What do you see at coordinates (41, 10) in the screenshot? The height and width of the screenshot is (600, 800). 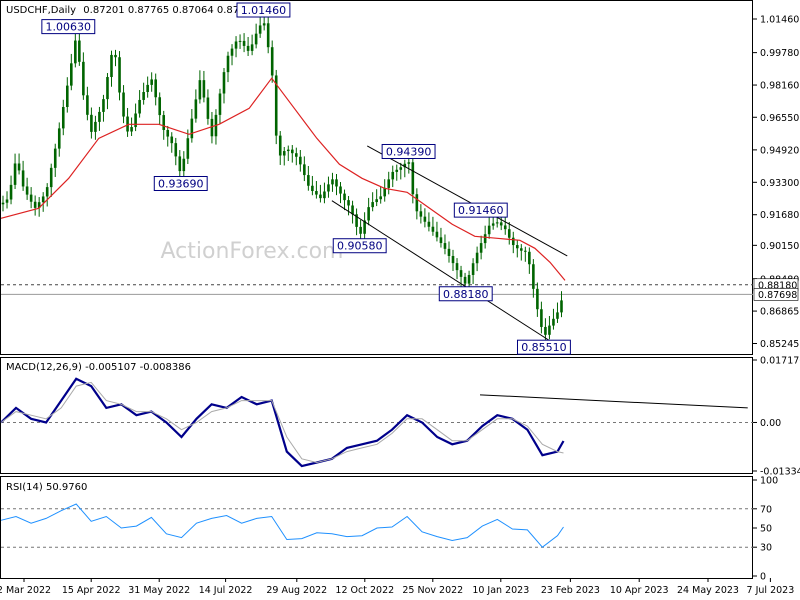 I see `symbol-label: USDCHF,Daily` at bounding box center [41, 10].